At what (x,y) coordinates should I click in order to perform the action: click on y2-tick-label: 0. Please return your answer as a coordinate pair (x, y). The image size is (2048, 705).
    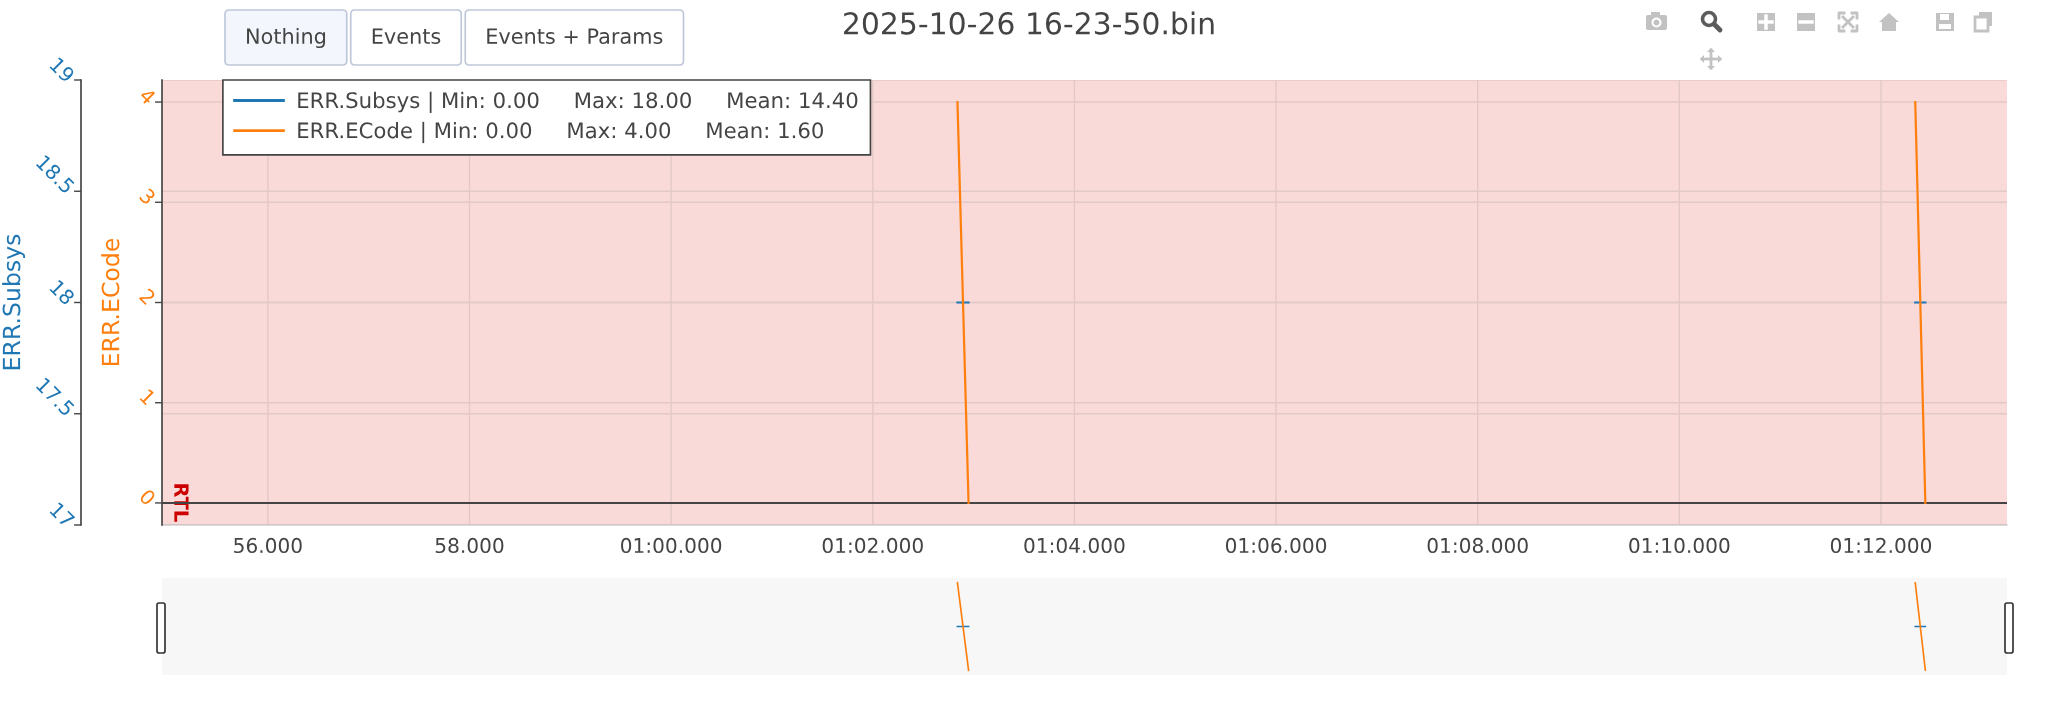
    Looking at the image, I should click on (147, 497).